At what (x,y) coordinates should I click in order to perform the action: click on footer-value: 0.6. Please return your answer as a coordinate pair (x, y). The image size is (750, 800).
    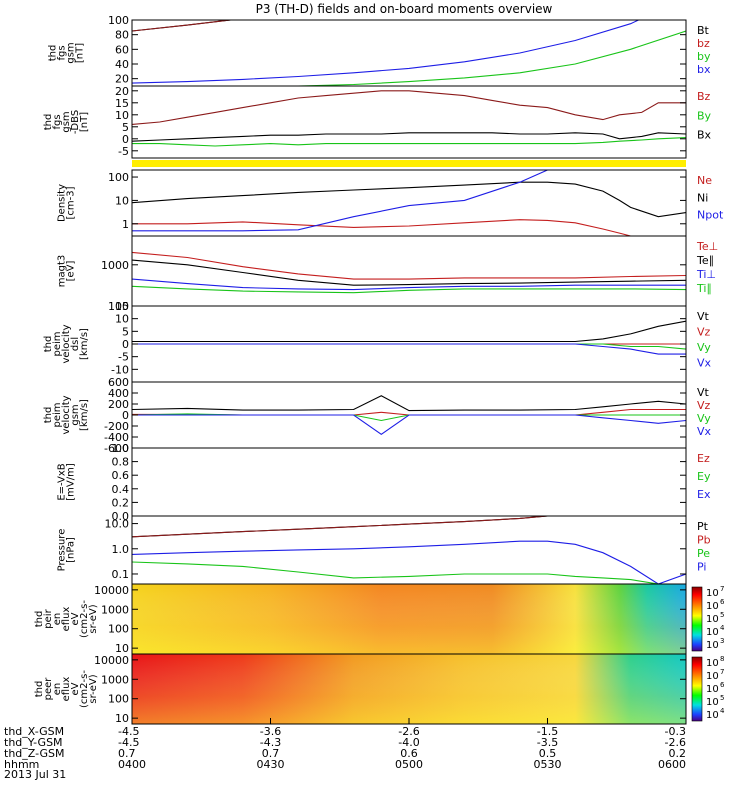
    Looking at the image, I should click on (409, 753).